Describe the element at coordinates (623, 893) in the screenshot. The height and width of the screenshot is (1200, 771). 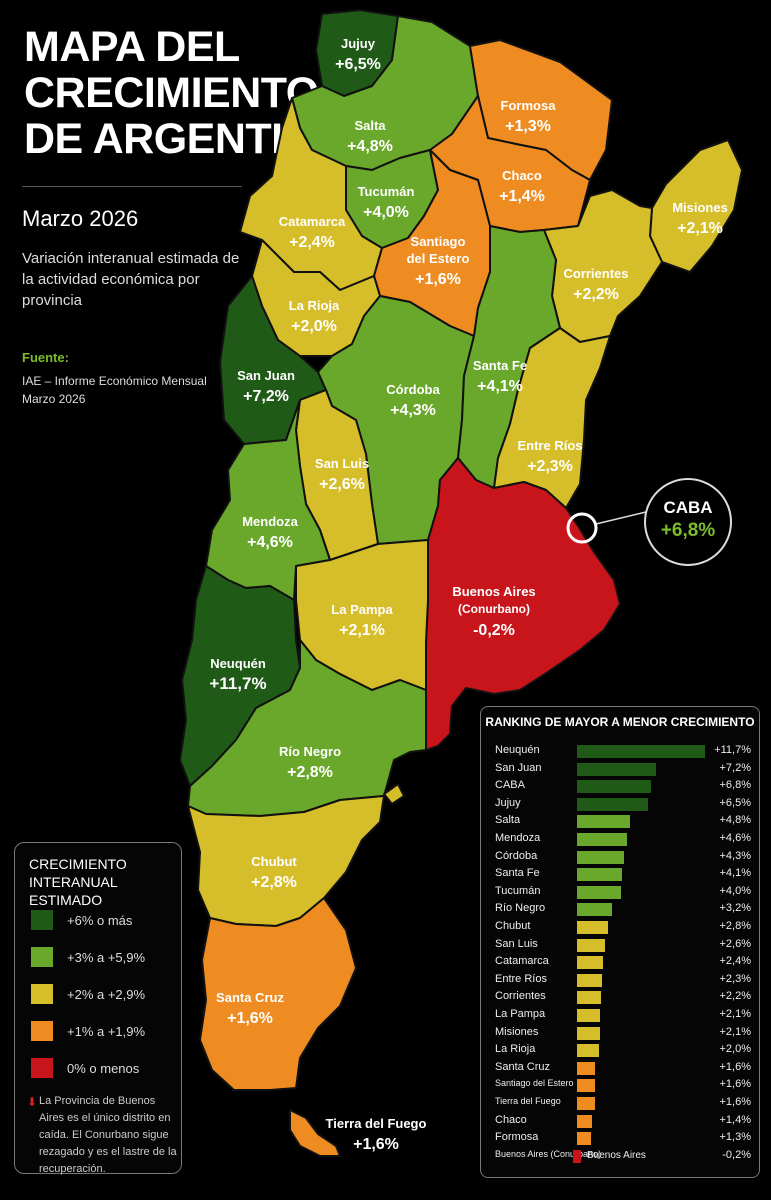
I see `ranking-row: Tucumán +4,0%` at that location.